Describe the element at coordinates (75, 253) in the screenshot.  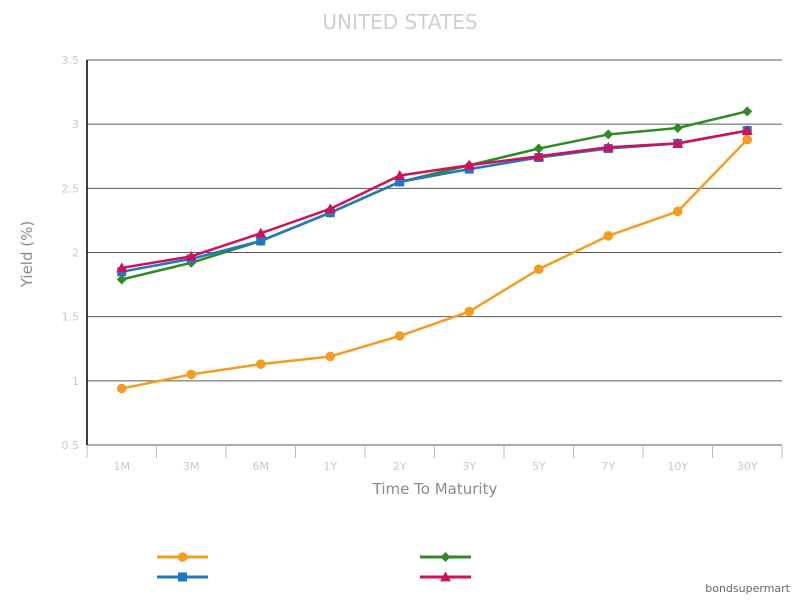
I see `y-tick-label: 2` at that location.